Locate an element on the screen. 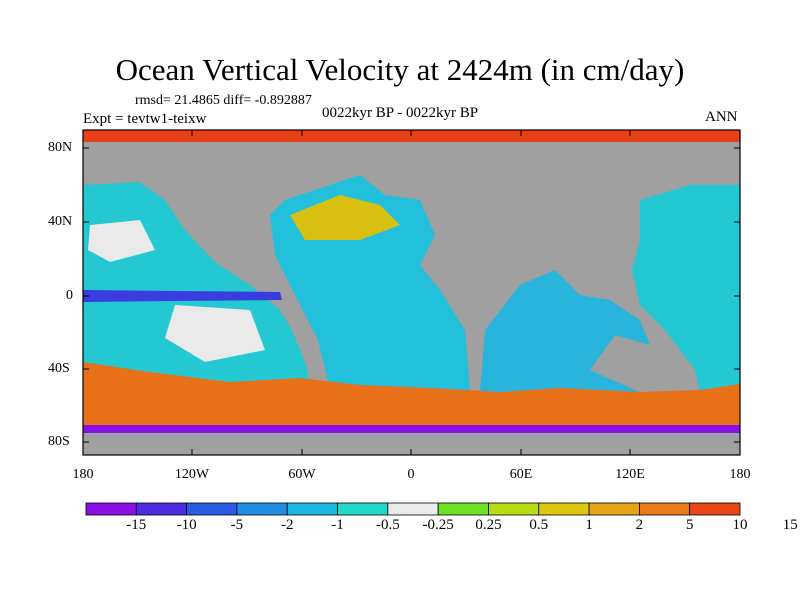 The width and height of the screenshot is (800, 600). antarctic-strip is located at coordinates (411, 429).